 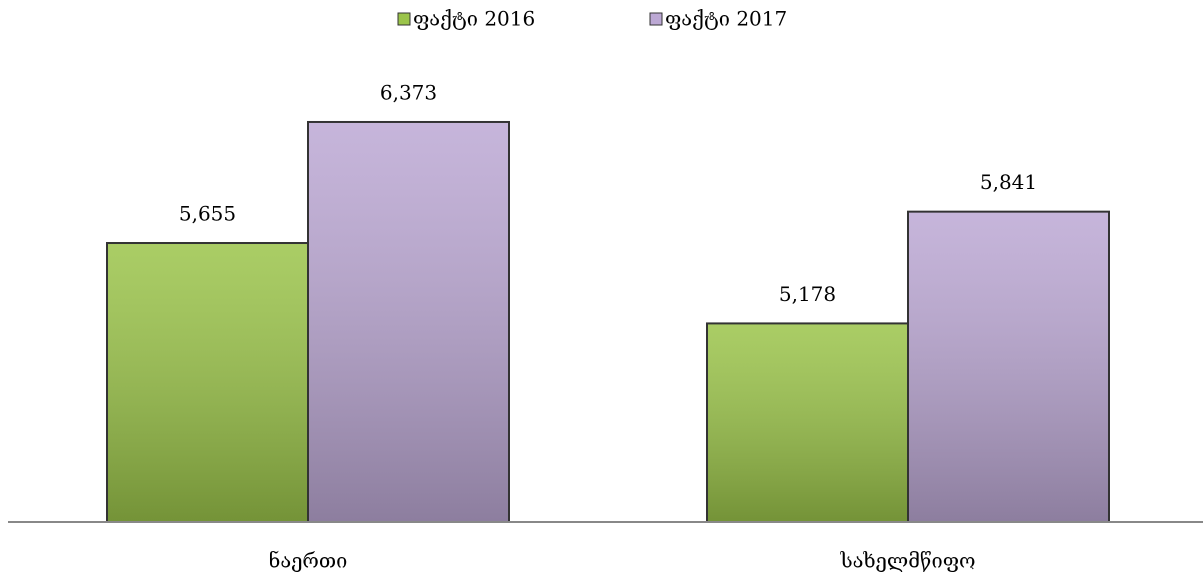 I want to click on x-tick-label: ნაერთი, so click(x=308, y=561).